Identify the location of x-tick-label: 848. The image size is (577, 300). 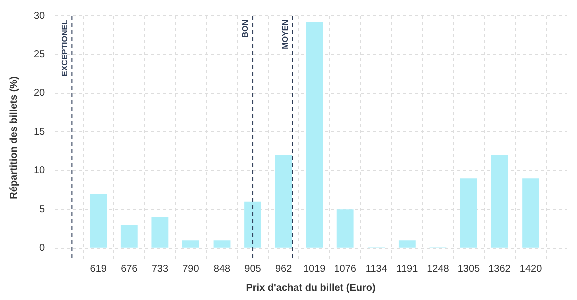
(223, 269).